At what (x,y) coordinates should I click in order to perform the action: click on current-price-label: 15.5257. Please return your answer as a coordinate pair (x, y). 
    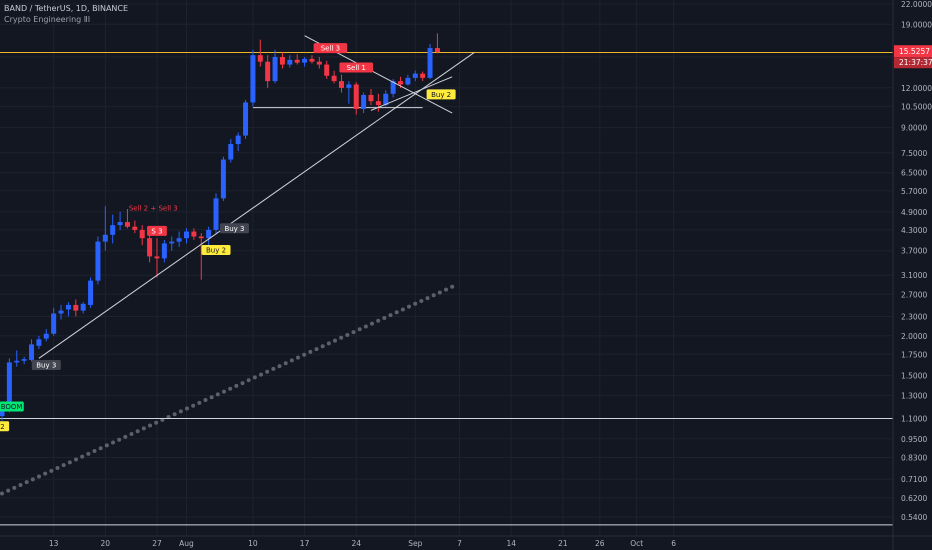
    Looking at the image, I should click on (914, 51).